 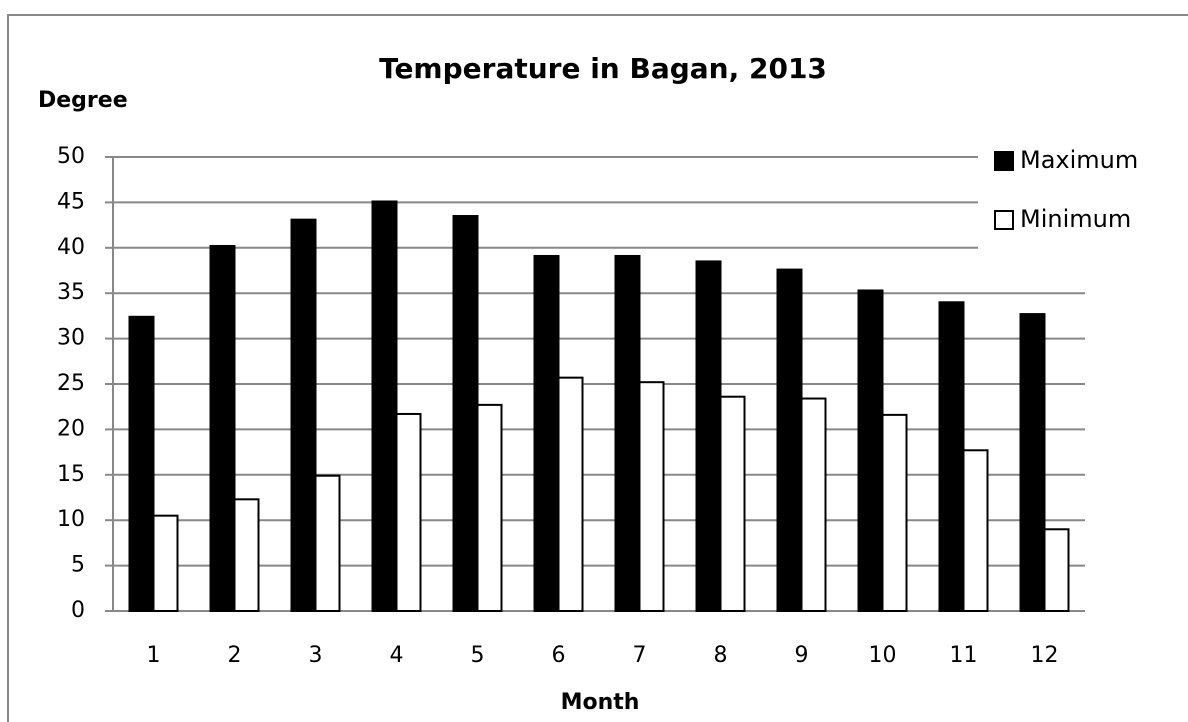 I want to click on x-tick-label: 6, so click(x=559, y=655).